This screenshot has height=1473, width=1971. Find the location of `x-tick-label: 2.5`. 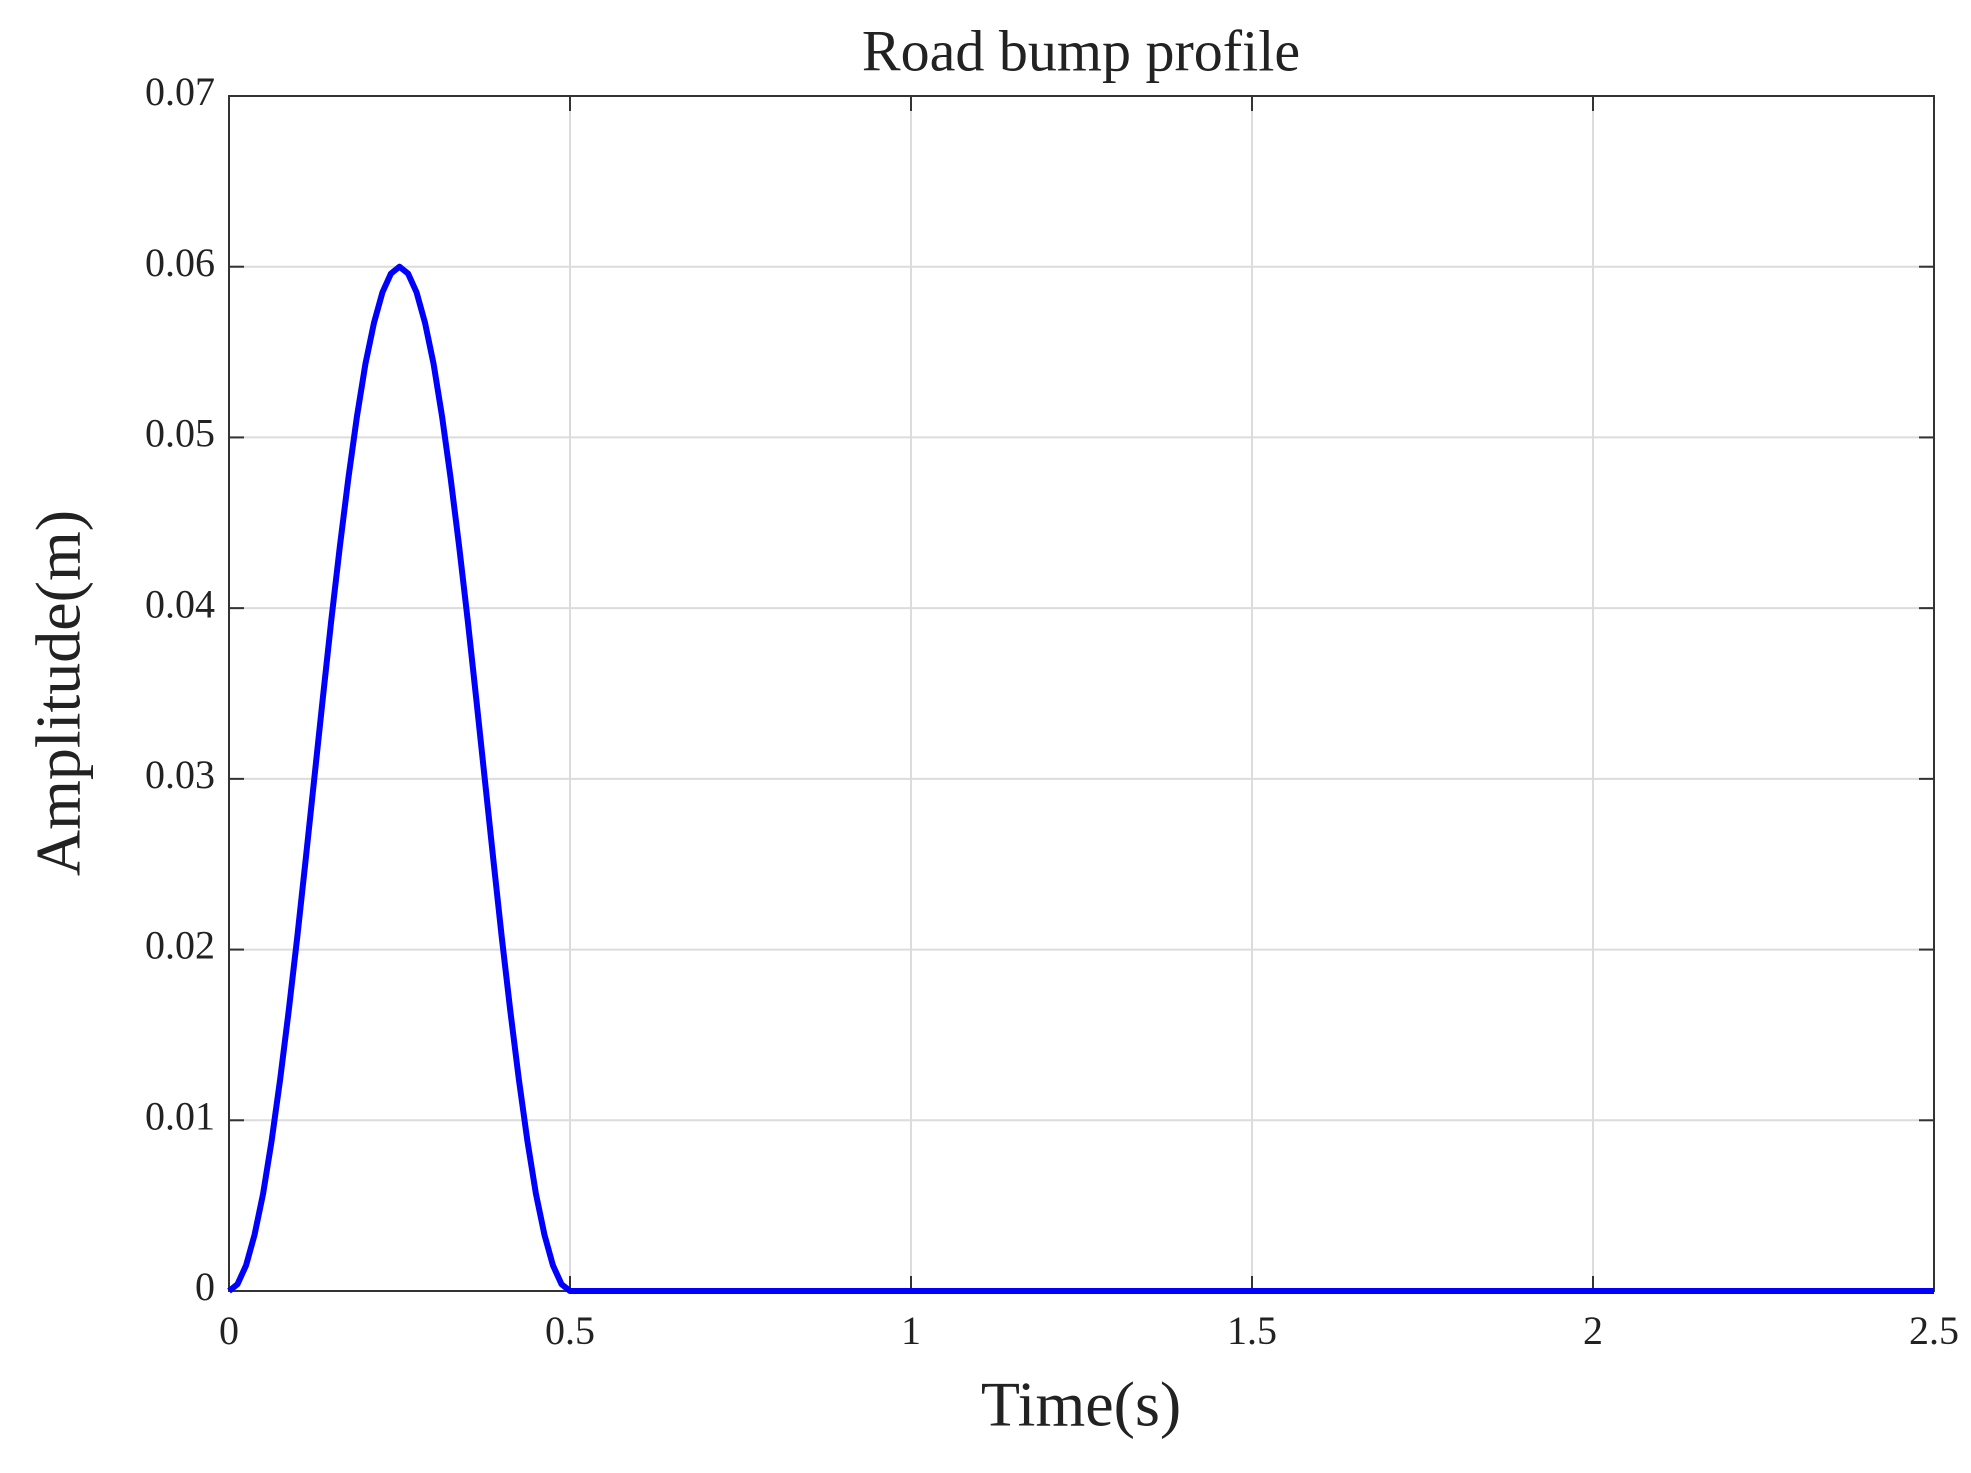

x-tick-label: 2.5 is located at coordinates (1934, 1330).